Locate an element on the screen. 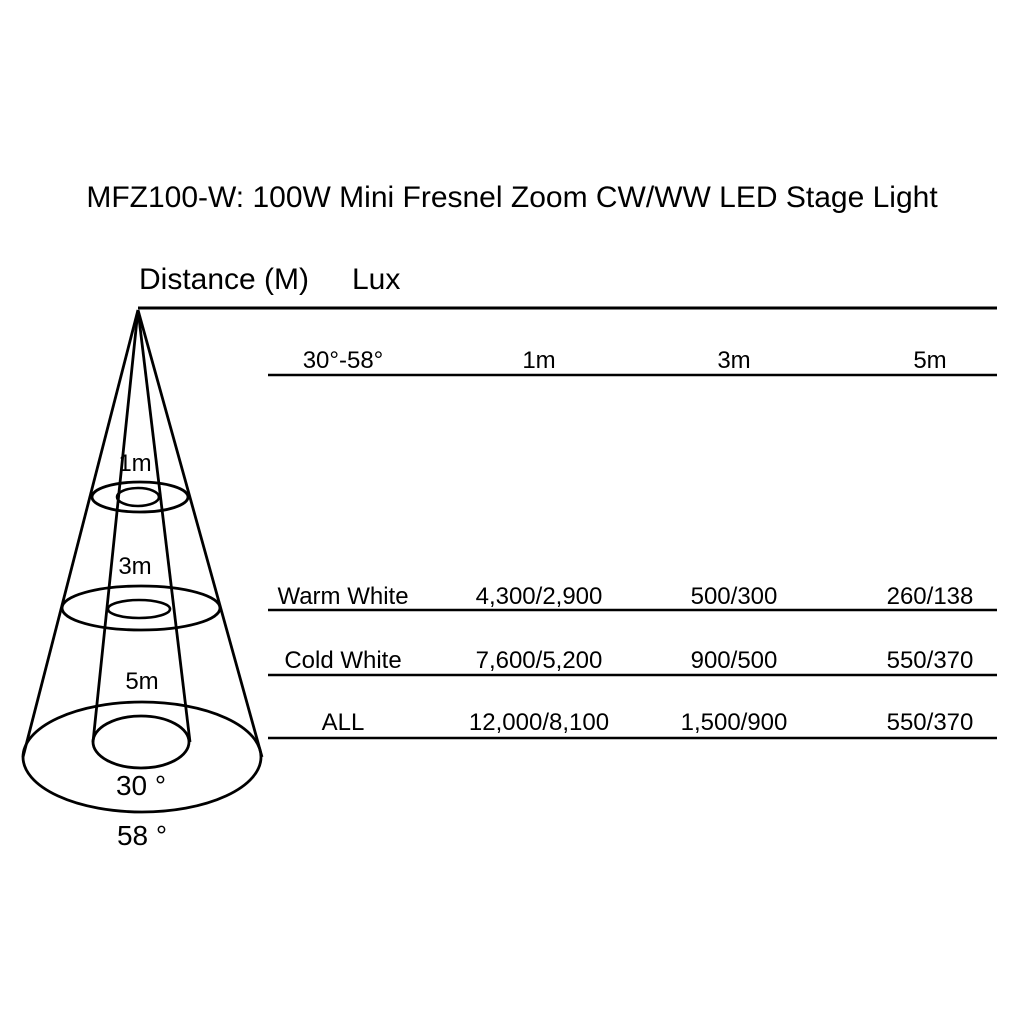 This screenshot has height=1024, width=1024. cone-distance-label-1m: 1m is located at coordinates (135, 463).